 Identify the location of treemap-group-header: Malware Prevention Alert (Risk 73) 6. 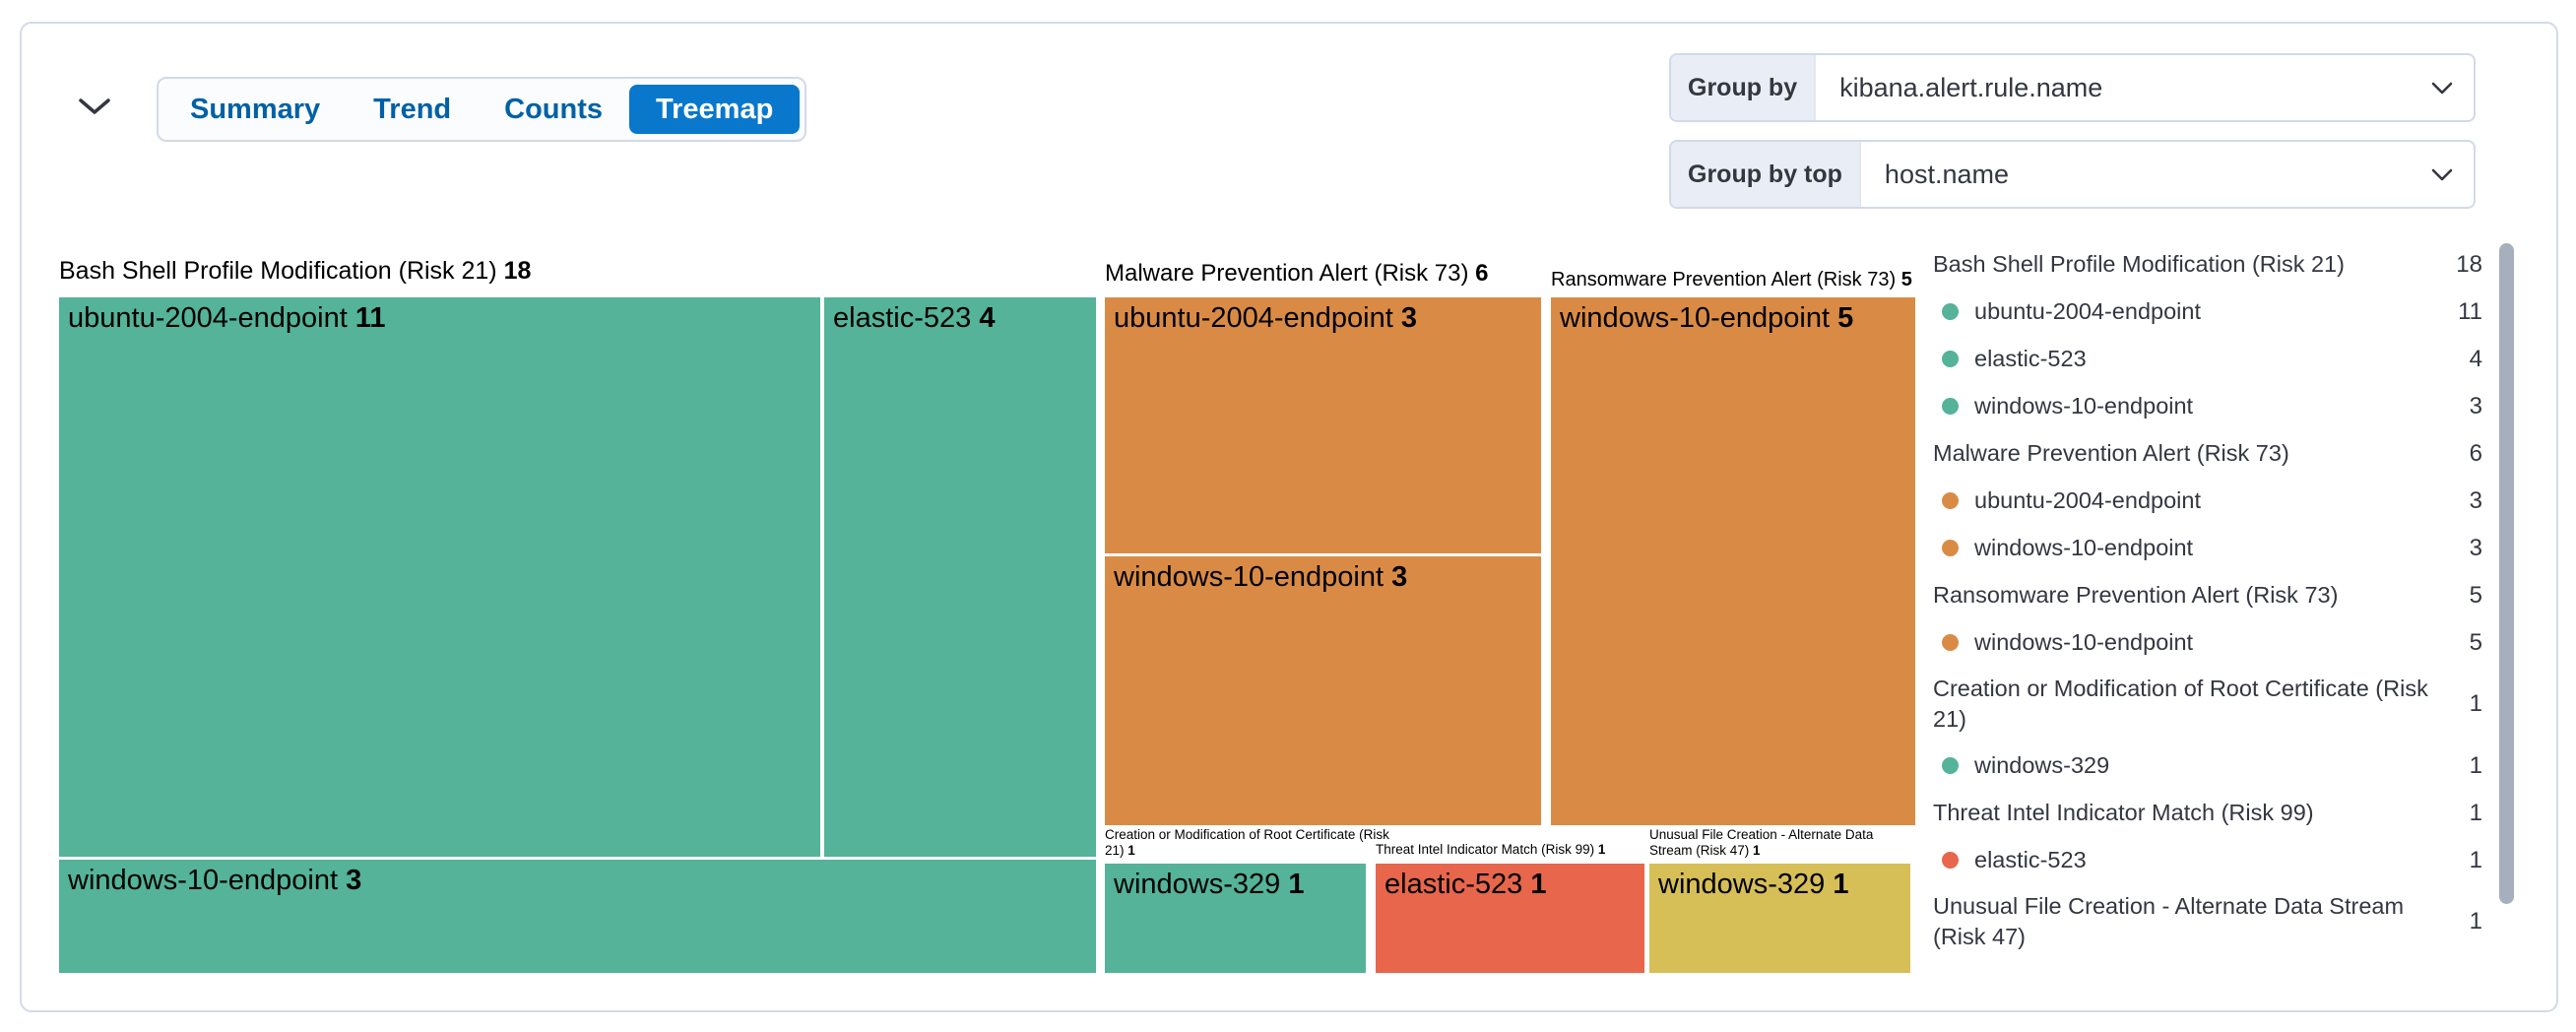
(1297, 273).